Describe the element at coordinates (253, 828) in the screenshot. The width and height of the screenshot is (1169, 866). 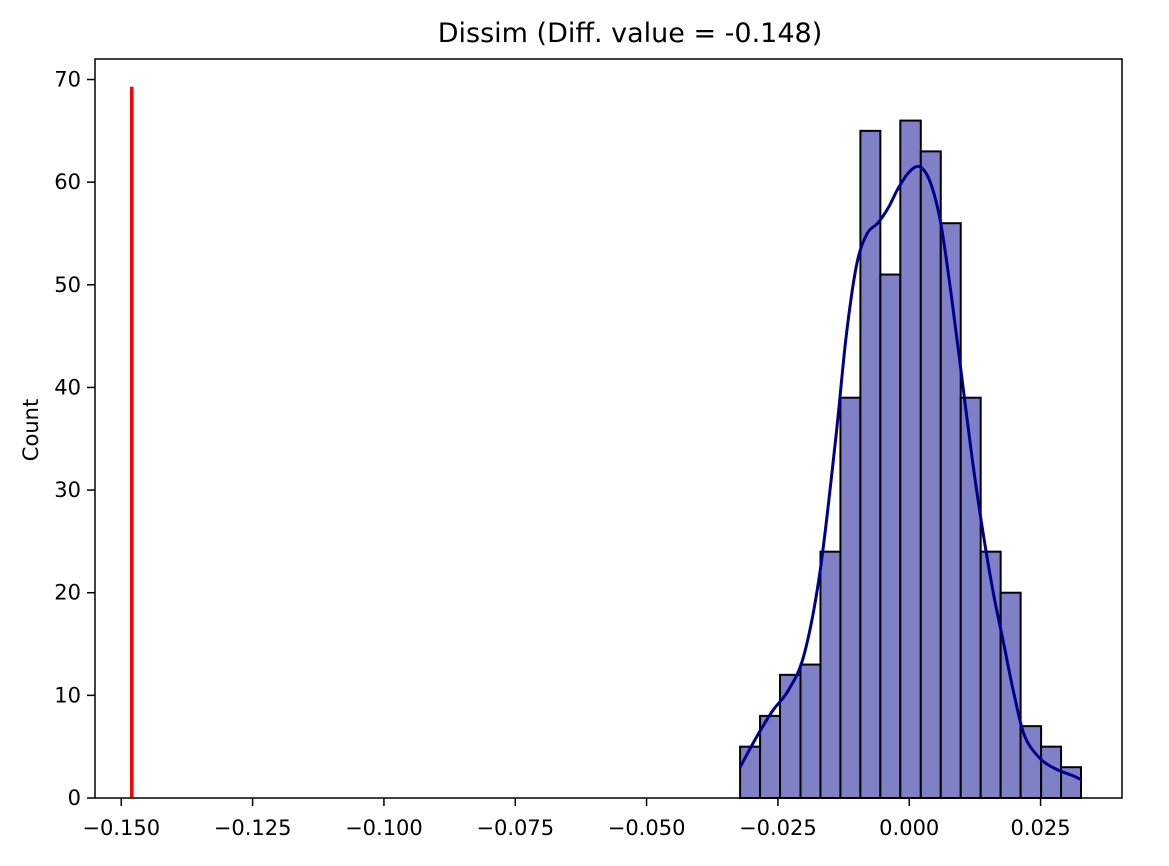
I see `x-tick-label: −0.125` at that location.